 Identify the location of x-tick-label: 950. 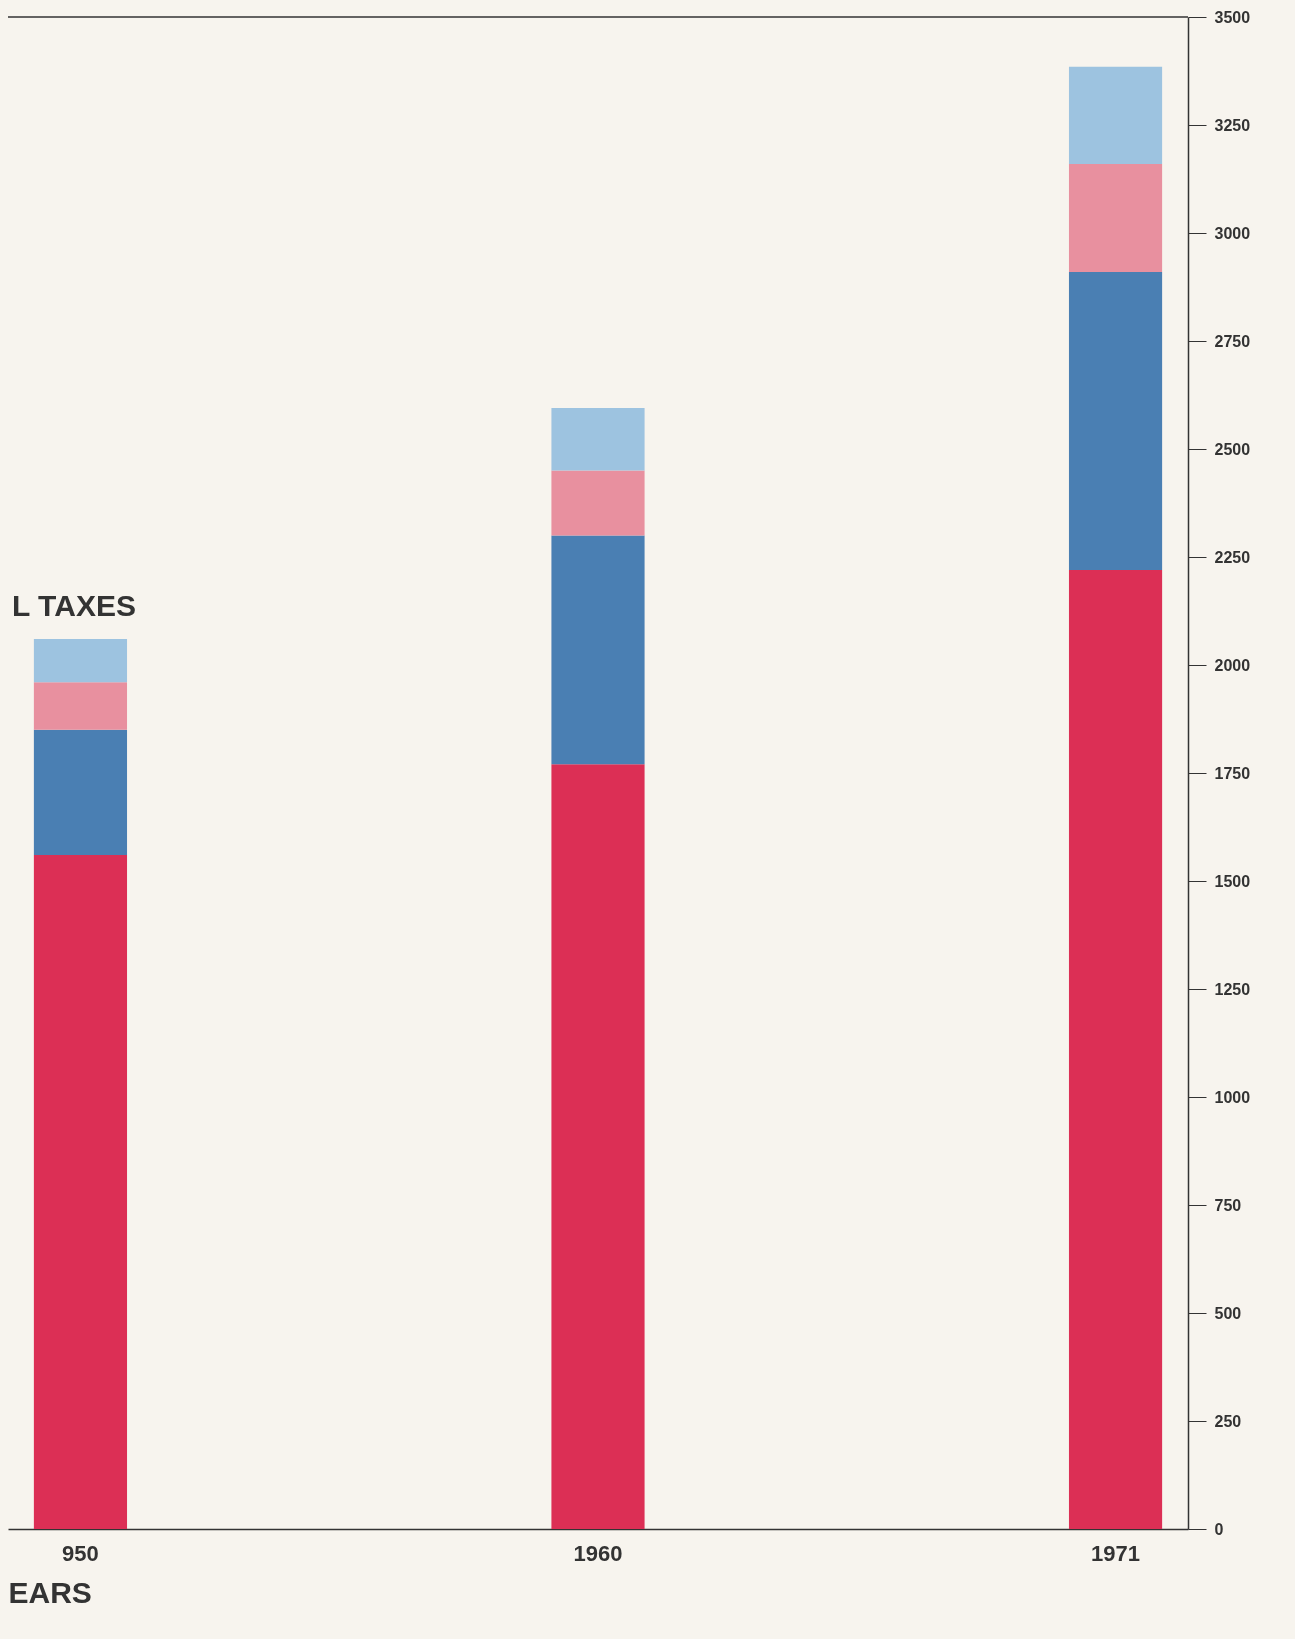
(80, 1553).